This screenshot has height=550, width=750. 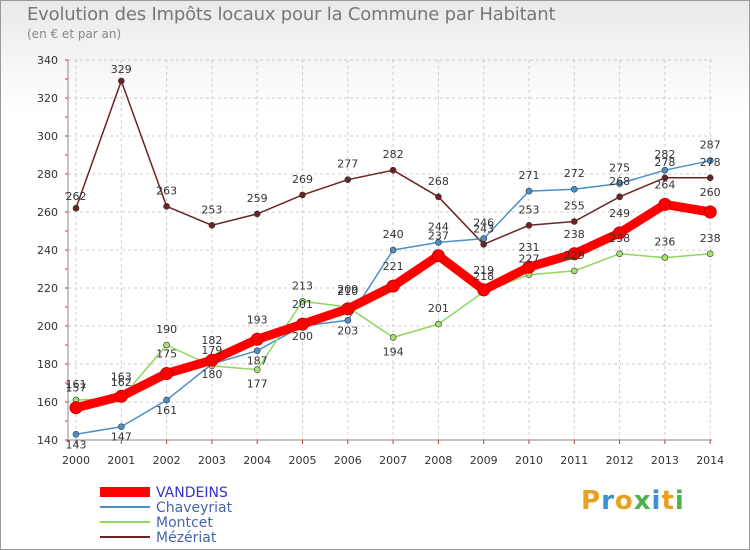 What do you see at coordinates (710, 145) in the screenshot?
I see `data-label-Chaveyriat: 287` at bounding box center [710, 145].